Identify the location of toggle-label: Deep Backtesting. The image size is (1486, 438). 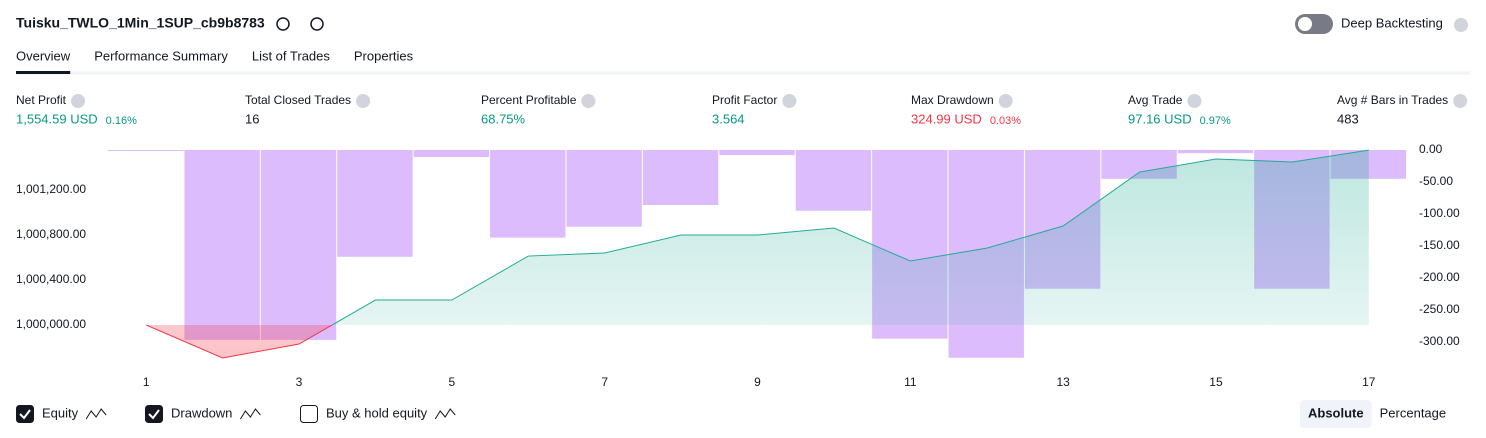
(1392, 22).